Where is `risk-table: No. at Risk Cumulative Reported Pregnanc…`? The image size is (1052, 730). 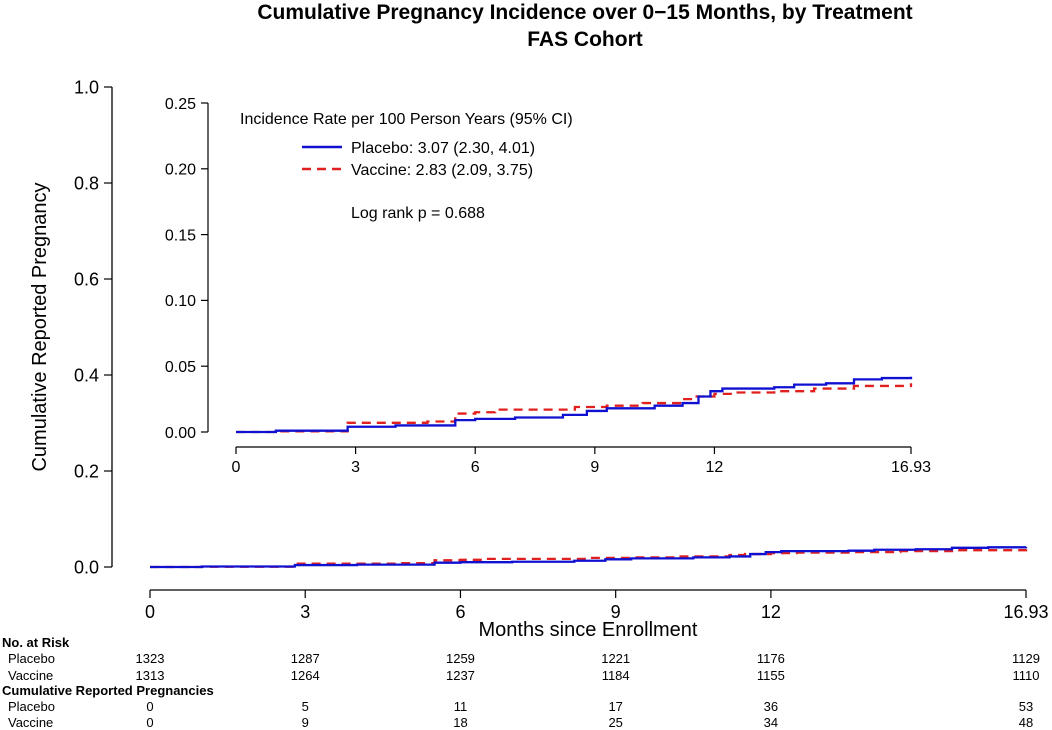
risk-table: No. at Risk Cumulative Reported Pregnanc… is located at coordinates (521, 682).